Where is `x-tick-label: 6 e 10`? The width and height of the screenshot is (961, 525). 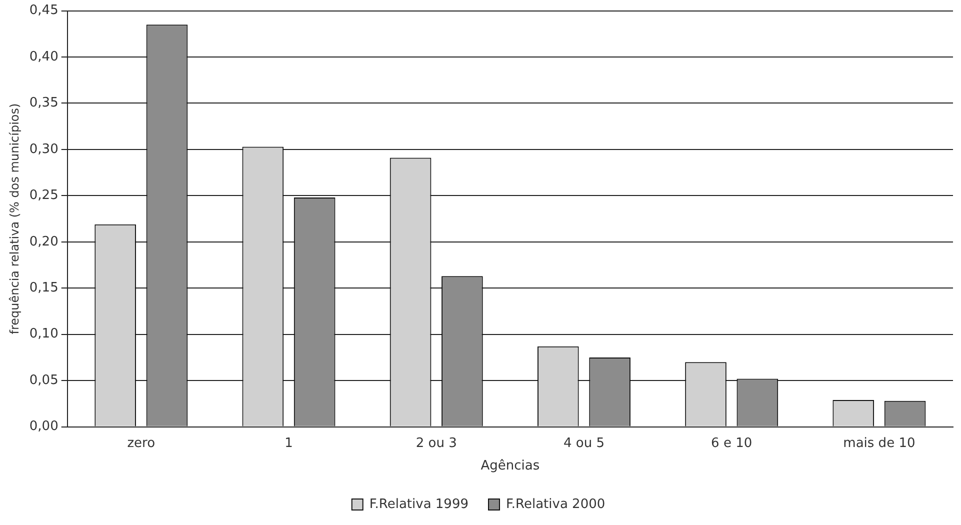 x-tick-label: 6 e 10 is located at coordinates (731, 443).